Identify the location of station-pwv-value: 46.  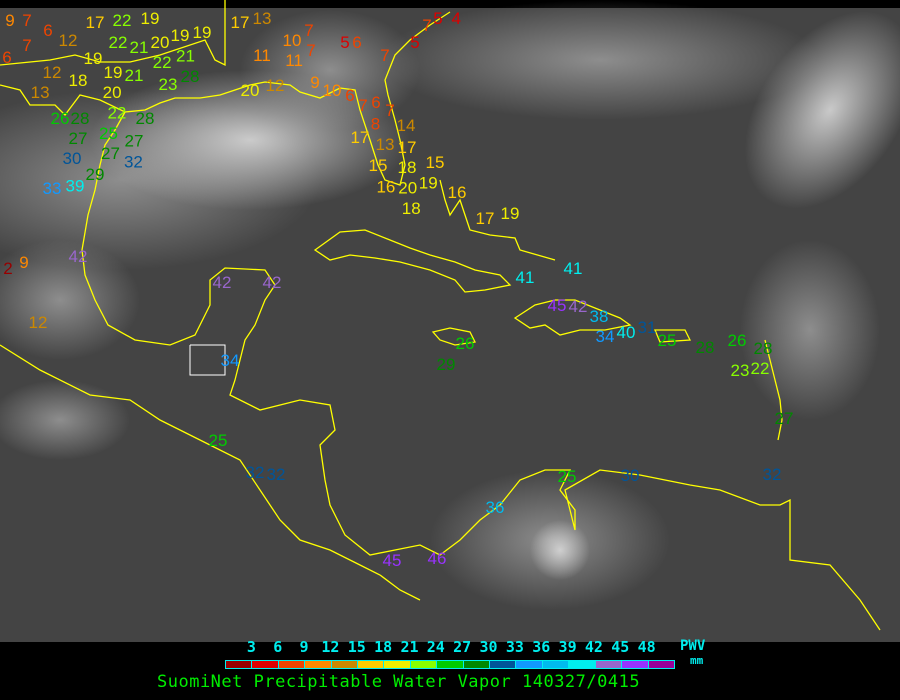
(437, 558).